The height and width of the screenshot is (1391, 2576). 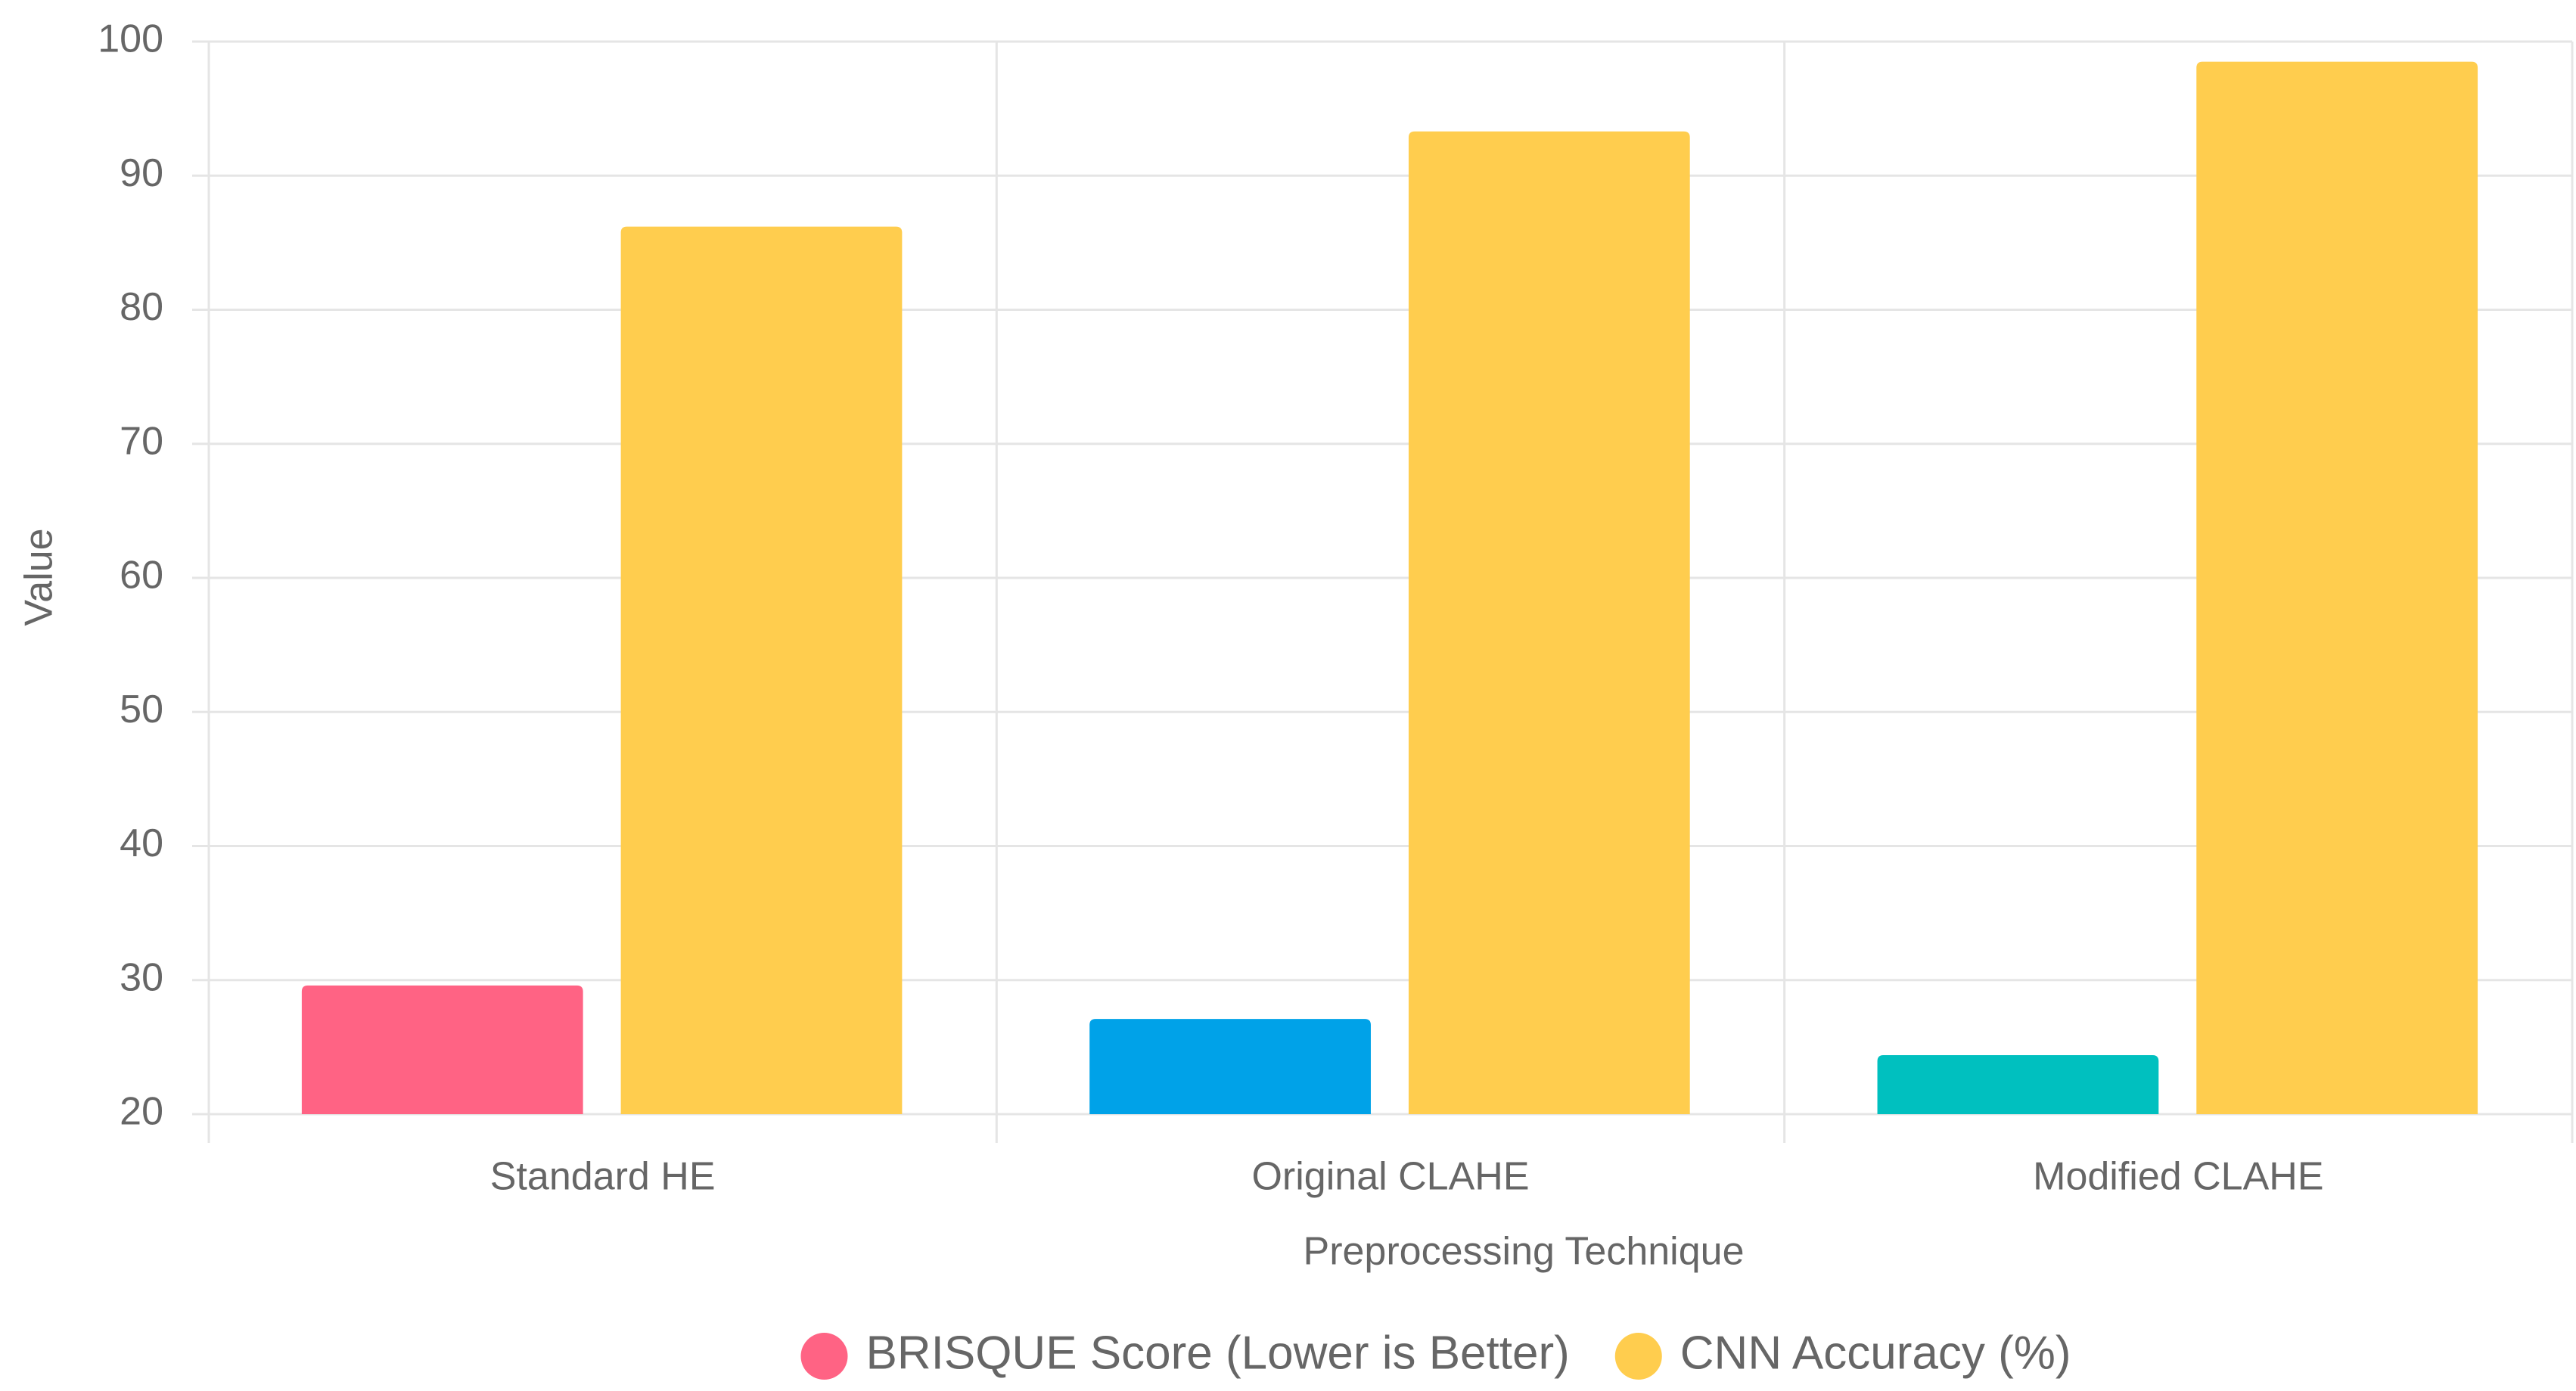 I want to click on y-tick-label: 70, so click(x=141, y=441).